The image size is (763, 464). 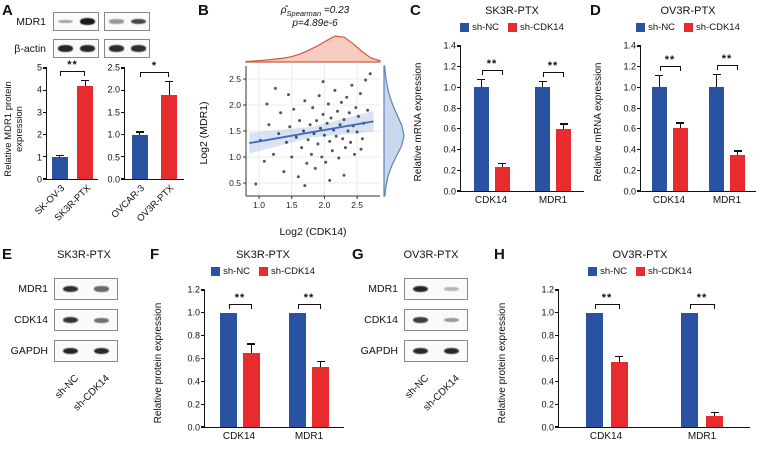 I want to click on significance-stars: *, so click(x=154, y=66).